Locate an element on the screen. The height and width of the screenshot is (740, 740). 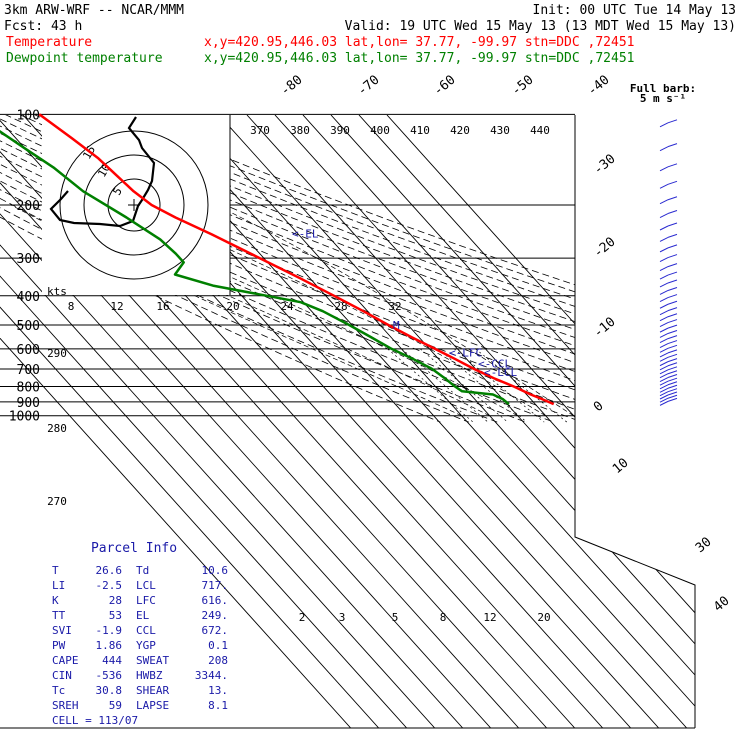
parcel-value: 717. is located at coordinates (215, 585).